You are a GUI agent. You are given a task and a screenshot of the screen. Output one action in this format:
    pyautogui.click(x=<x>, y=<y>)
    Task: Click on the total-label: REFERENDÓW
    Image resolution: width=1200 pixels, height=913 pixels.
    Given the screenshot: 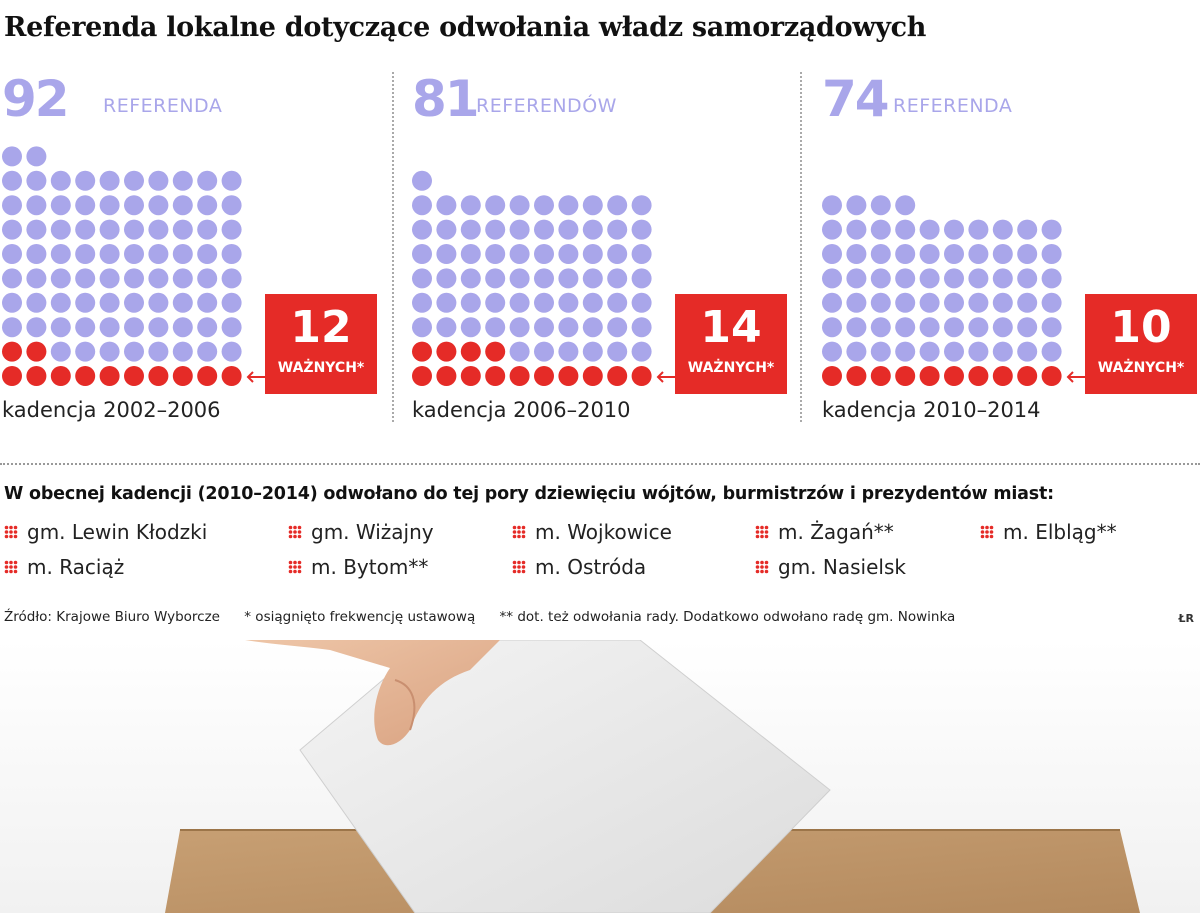 What is the action you would take?
    pyautogui.click(x=546, y=106)
    